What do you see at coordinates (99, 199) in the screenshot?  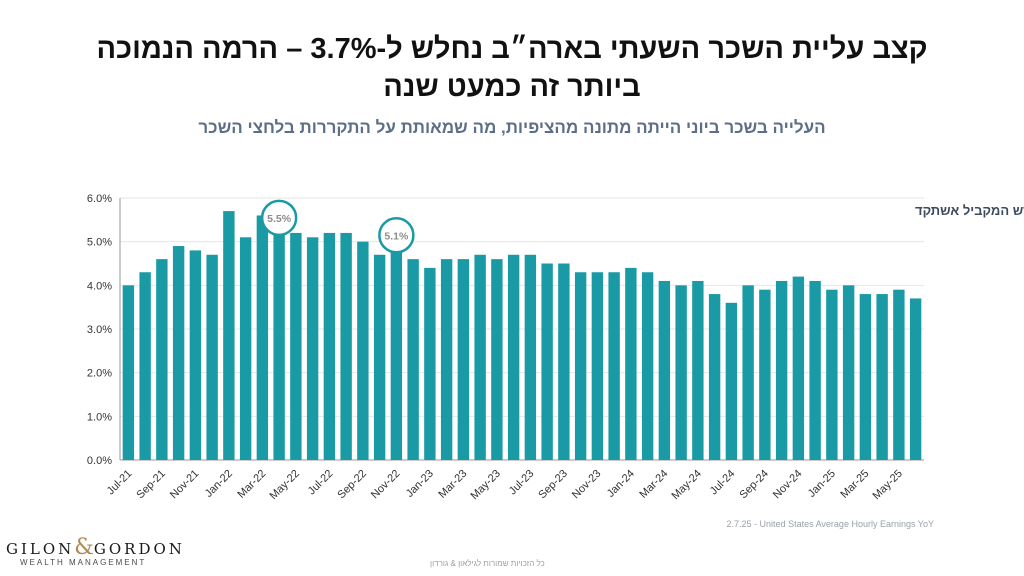 I see `y-tick-label: 6.0%` at bounding box center [99, 199].